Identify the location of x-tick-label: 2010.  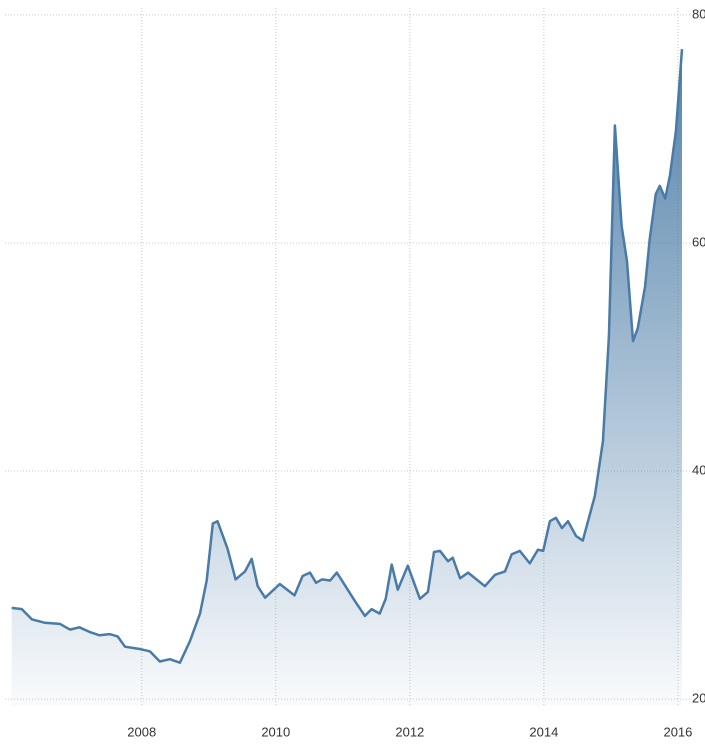
(275, 731).